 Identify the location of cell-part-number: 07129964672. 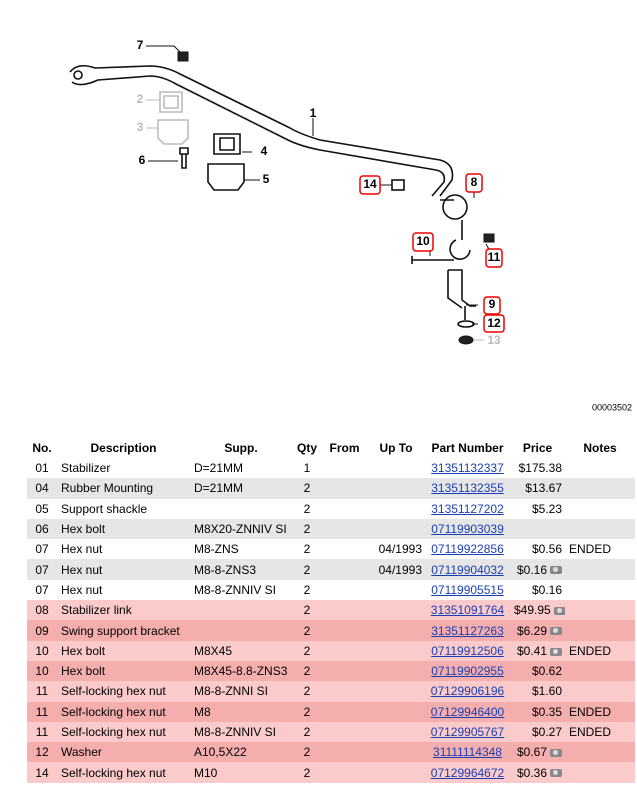
(467, 772).